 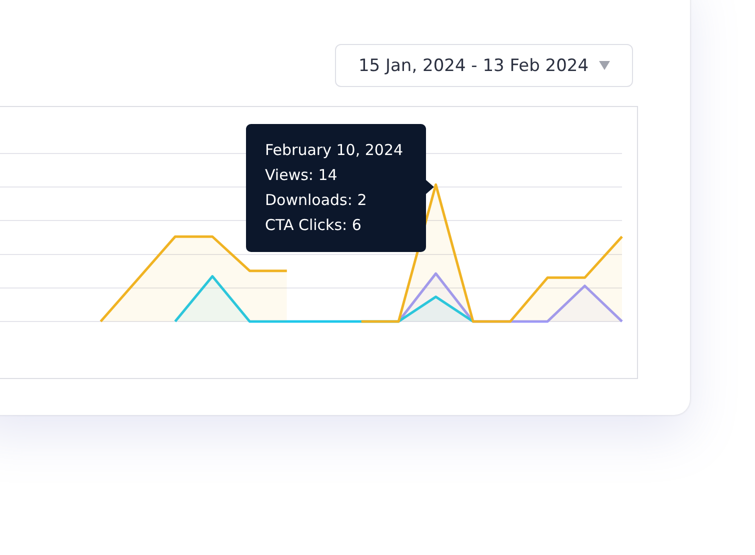 What do you see at coordinates (473, 66) in the screenshot?
I see `text: 15 Jan, 2024 - 13 Feb 2024` at bounding box center [473, 66].